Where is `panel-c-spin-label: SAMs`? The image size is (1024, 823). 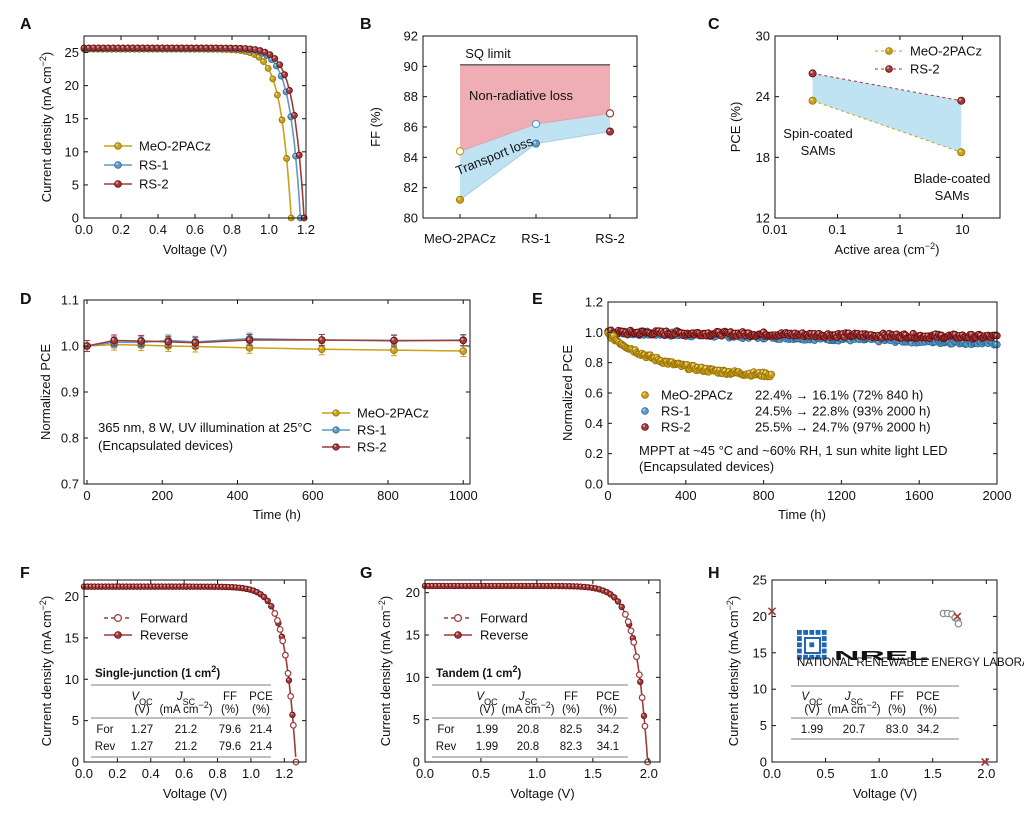
panel-c-spin-label: SAMs is located at coordinates (818, 150).